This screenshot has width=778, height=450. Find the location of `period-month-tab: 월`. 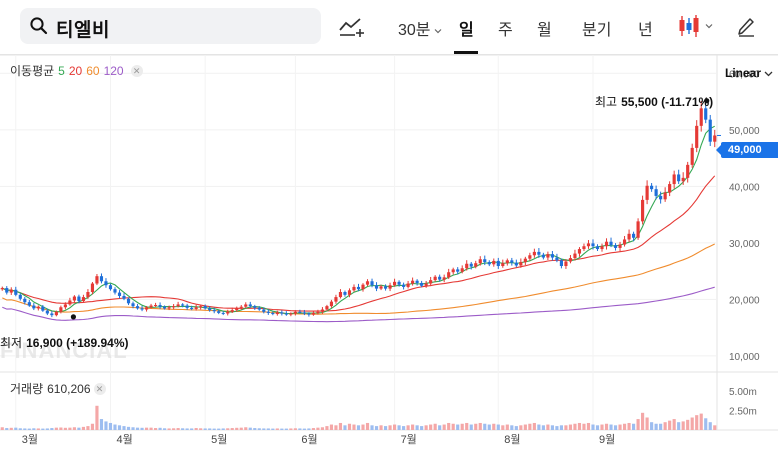

period-month-tab: 월 is located at coordinates (544, 30).